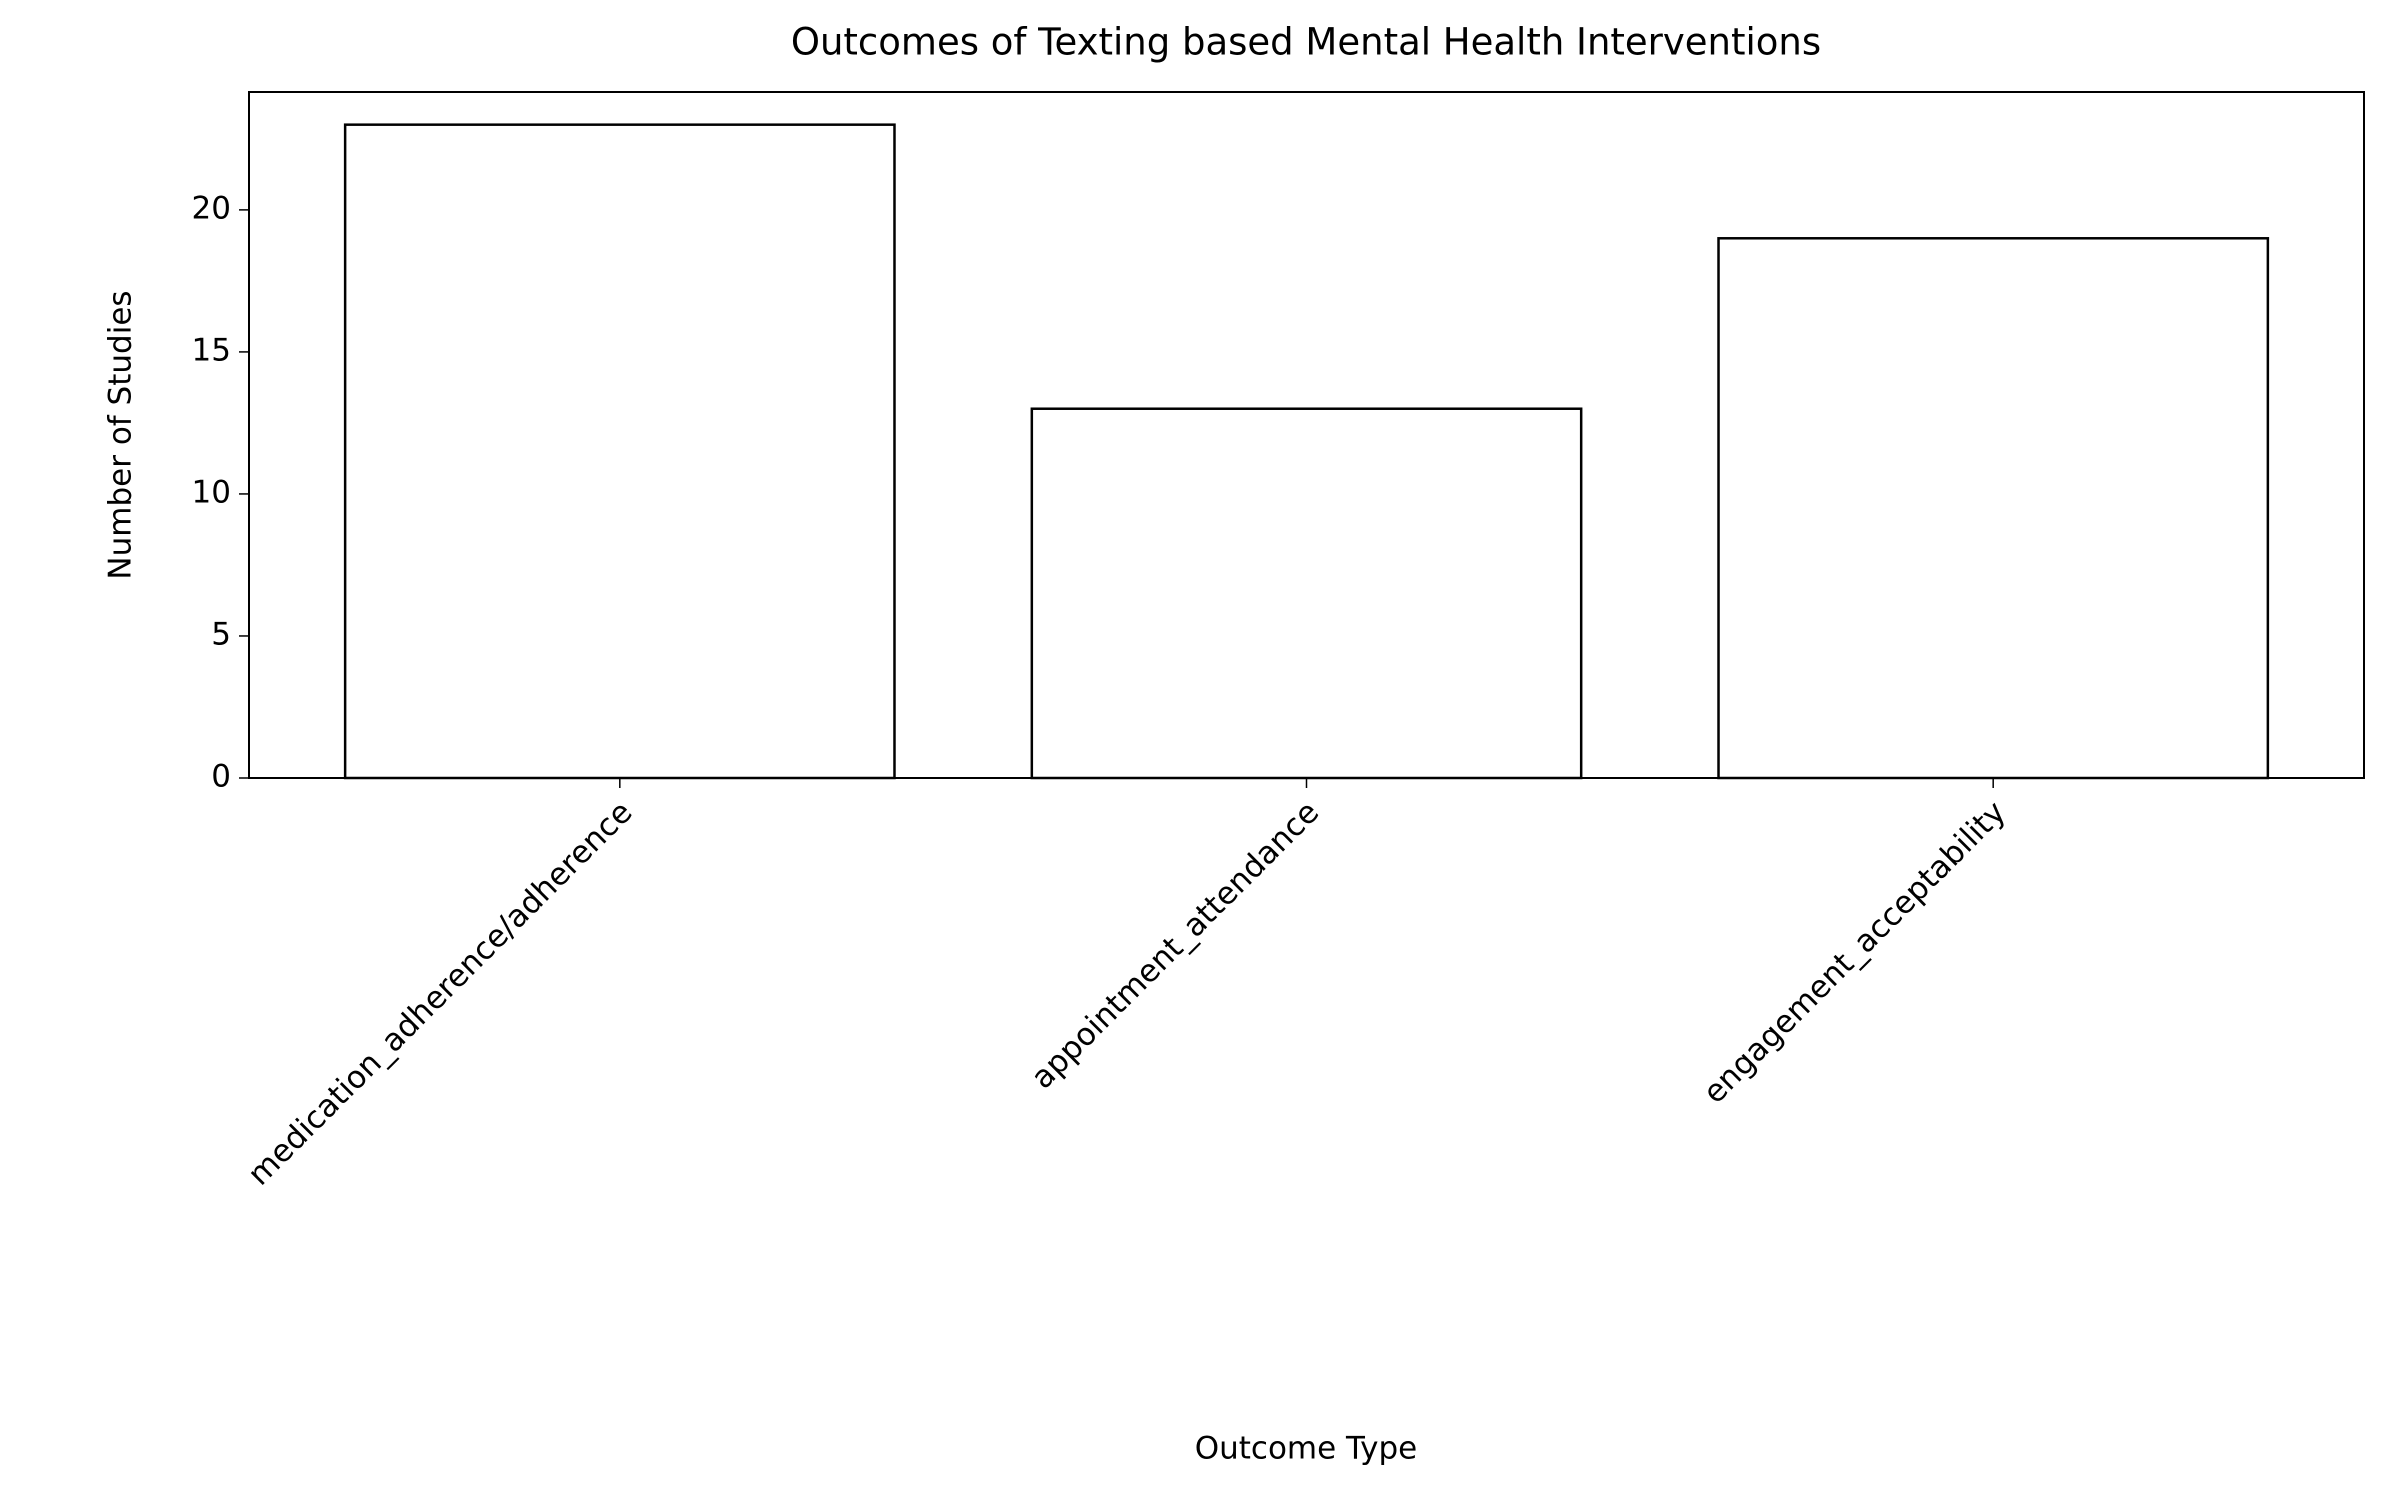  Describe the element at coordinates (1175, 945) in the screenshot. I see `x-tick-label: appointment_attendance` at that location.